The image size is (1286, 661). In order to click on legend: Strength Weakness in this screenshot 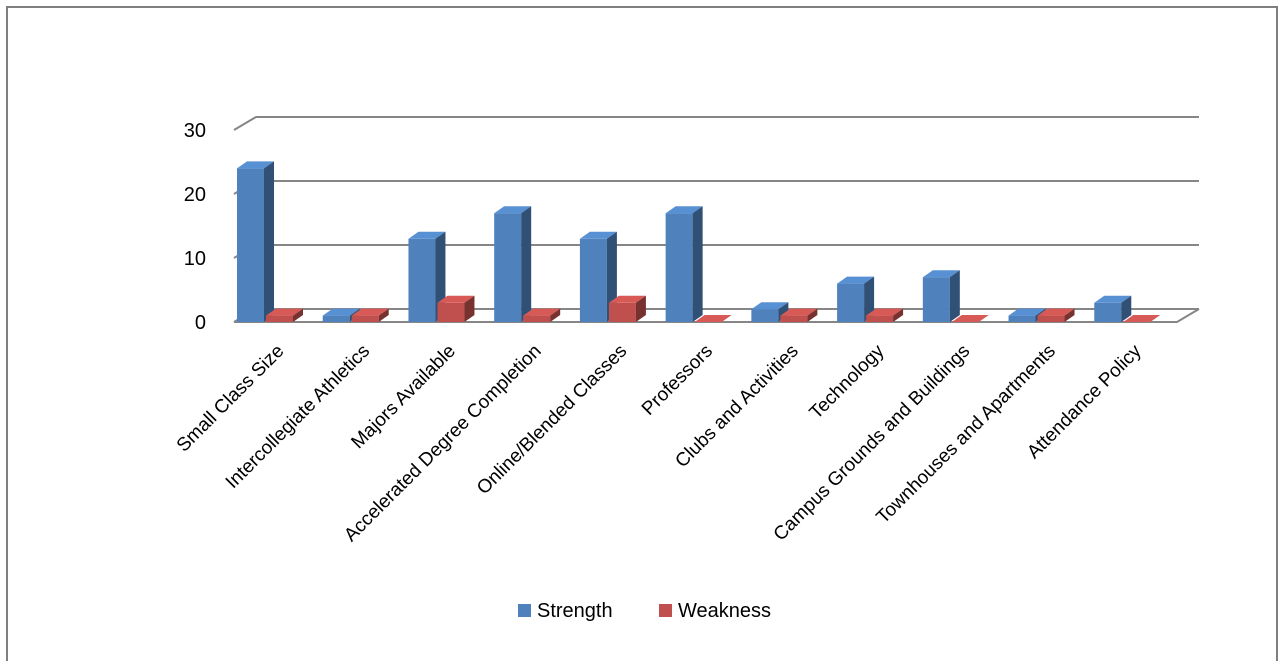, I will do `click(644, 611)`.